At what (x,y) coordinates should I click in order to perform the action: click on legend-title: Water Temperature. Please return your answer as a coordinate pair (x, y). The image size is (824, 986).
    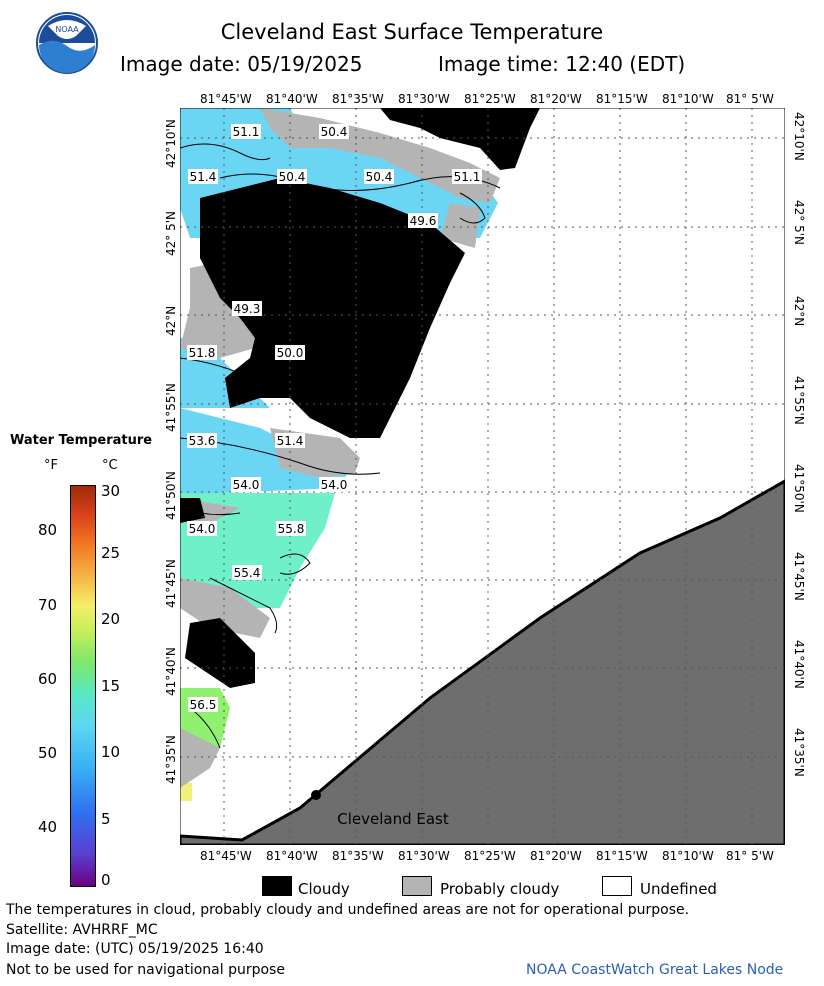
    Looking at the image, I should click on (81, 440).